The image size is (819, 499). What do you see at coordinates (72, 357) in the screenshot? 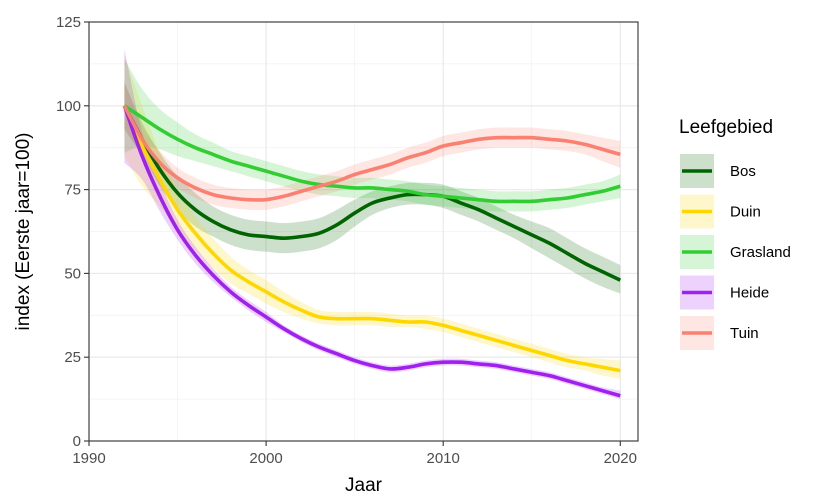
I see `y-tick-label: 25` at bounding box center [72, 357].